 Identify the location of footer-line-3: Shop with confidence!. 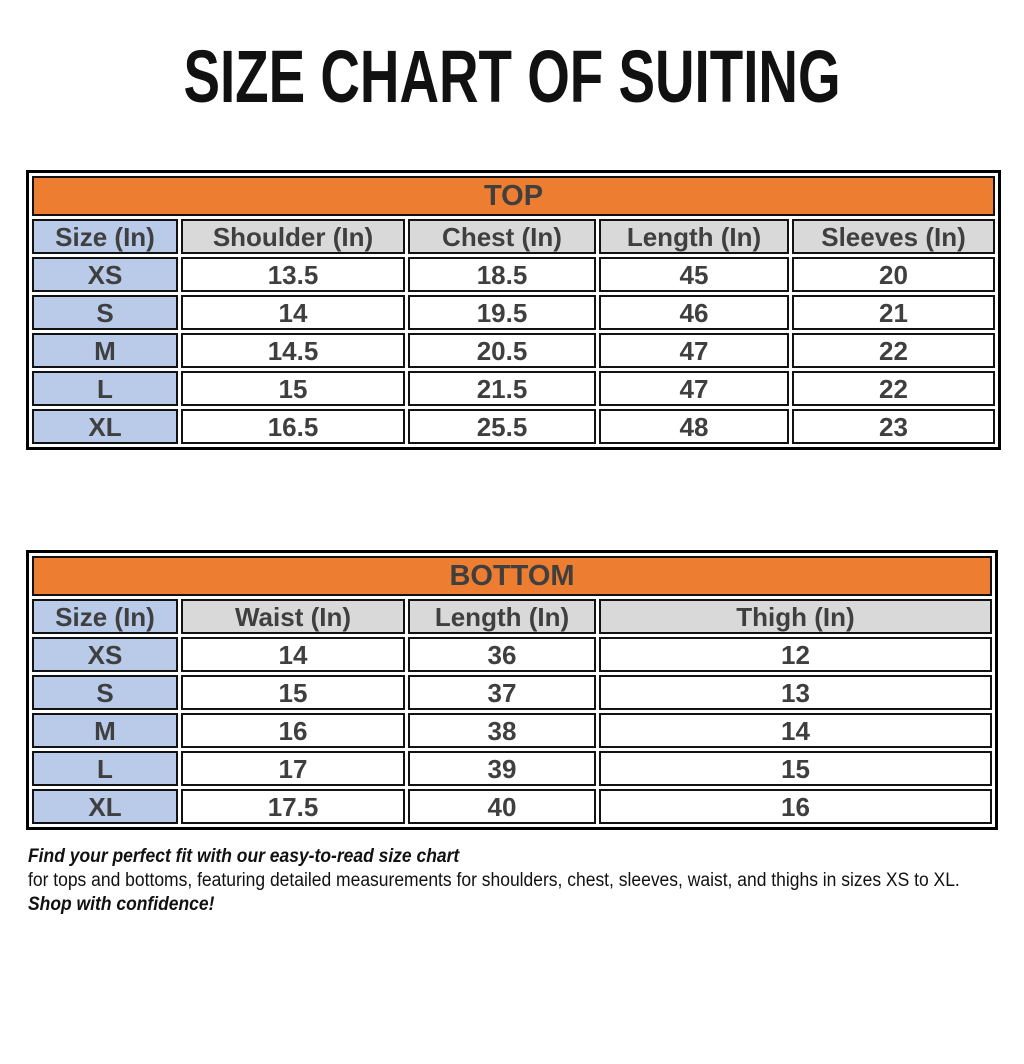
(121, 904).